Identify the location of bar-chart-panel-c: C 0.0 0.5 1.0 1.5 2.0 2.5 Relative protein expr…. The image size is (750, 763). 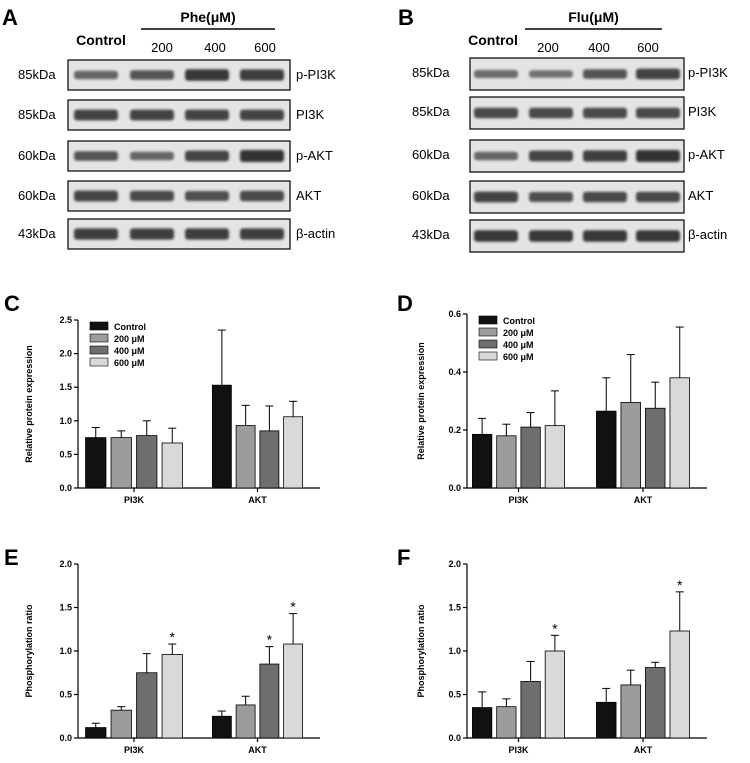
(162, 398).